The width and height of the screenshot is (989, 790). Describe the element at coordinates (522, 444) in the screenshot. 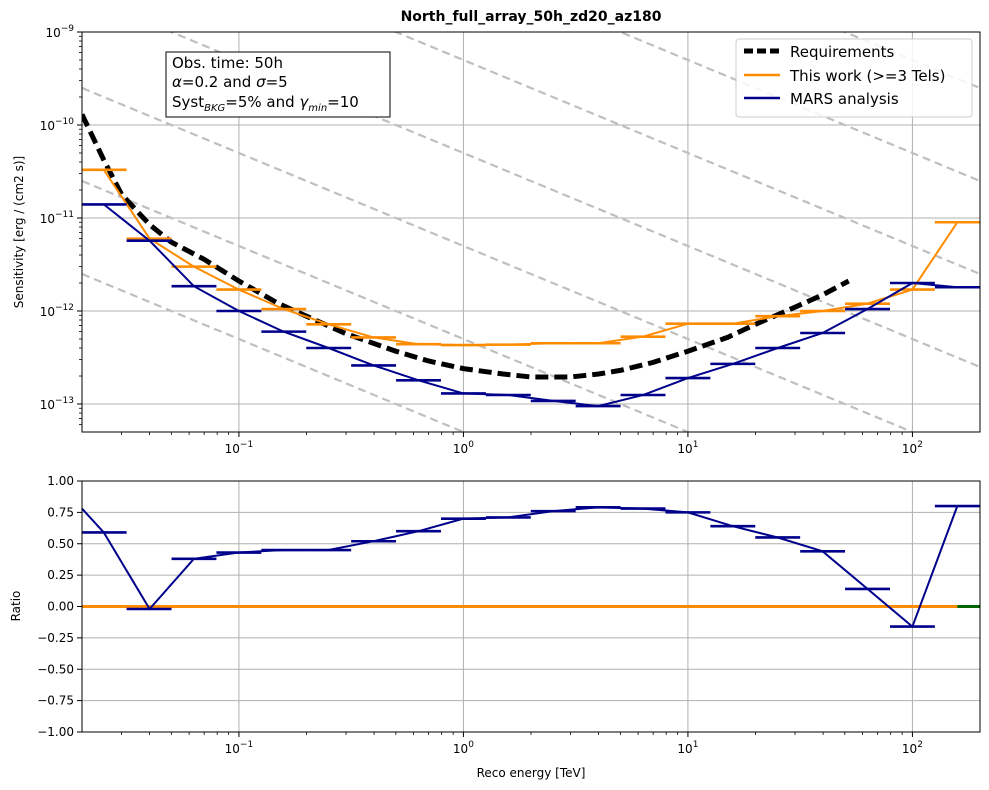

I see `sensitivity-x-ticks: 10⁻¹ 10⁰ 10¹ 10²` at that location.